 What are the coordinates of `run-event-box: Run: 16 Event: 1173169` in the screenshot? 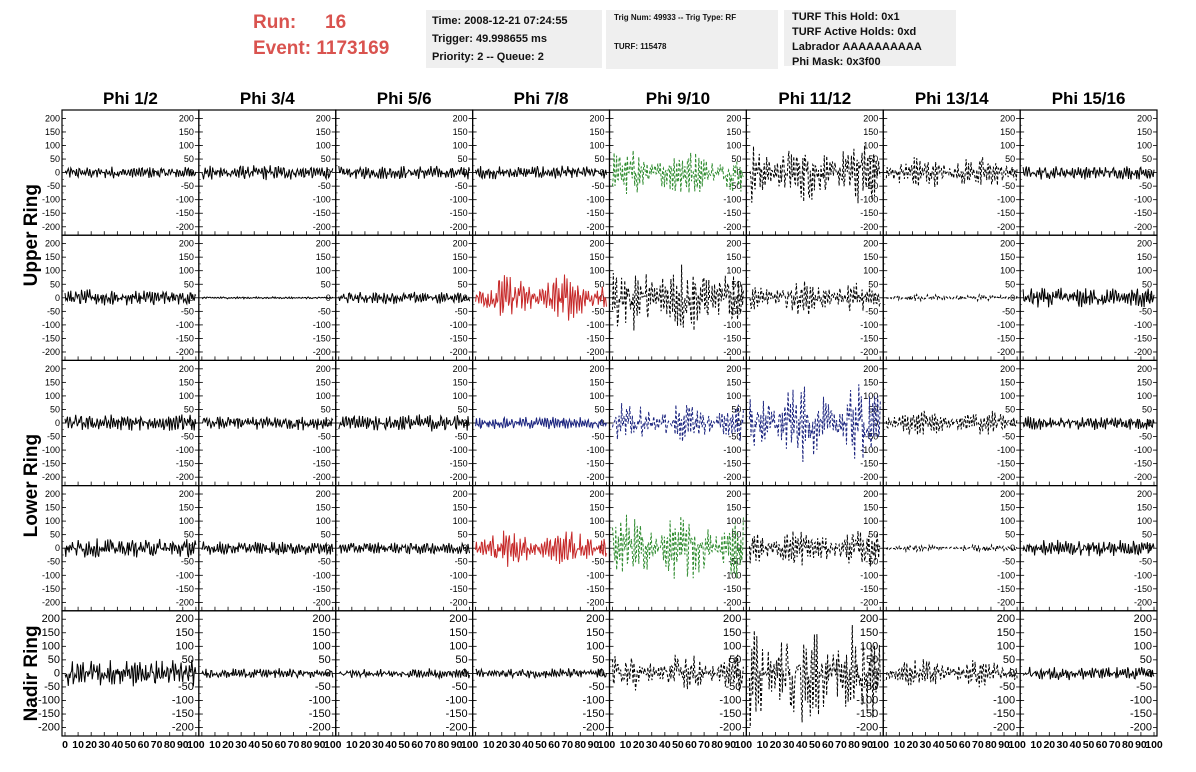 It's located at (321, 36).